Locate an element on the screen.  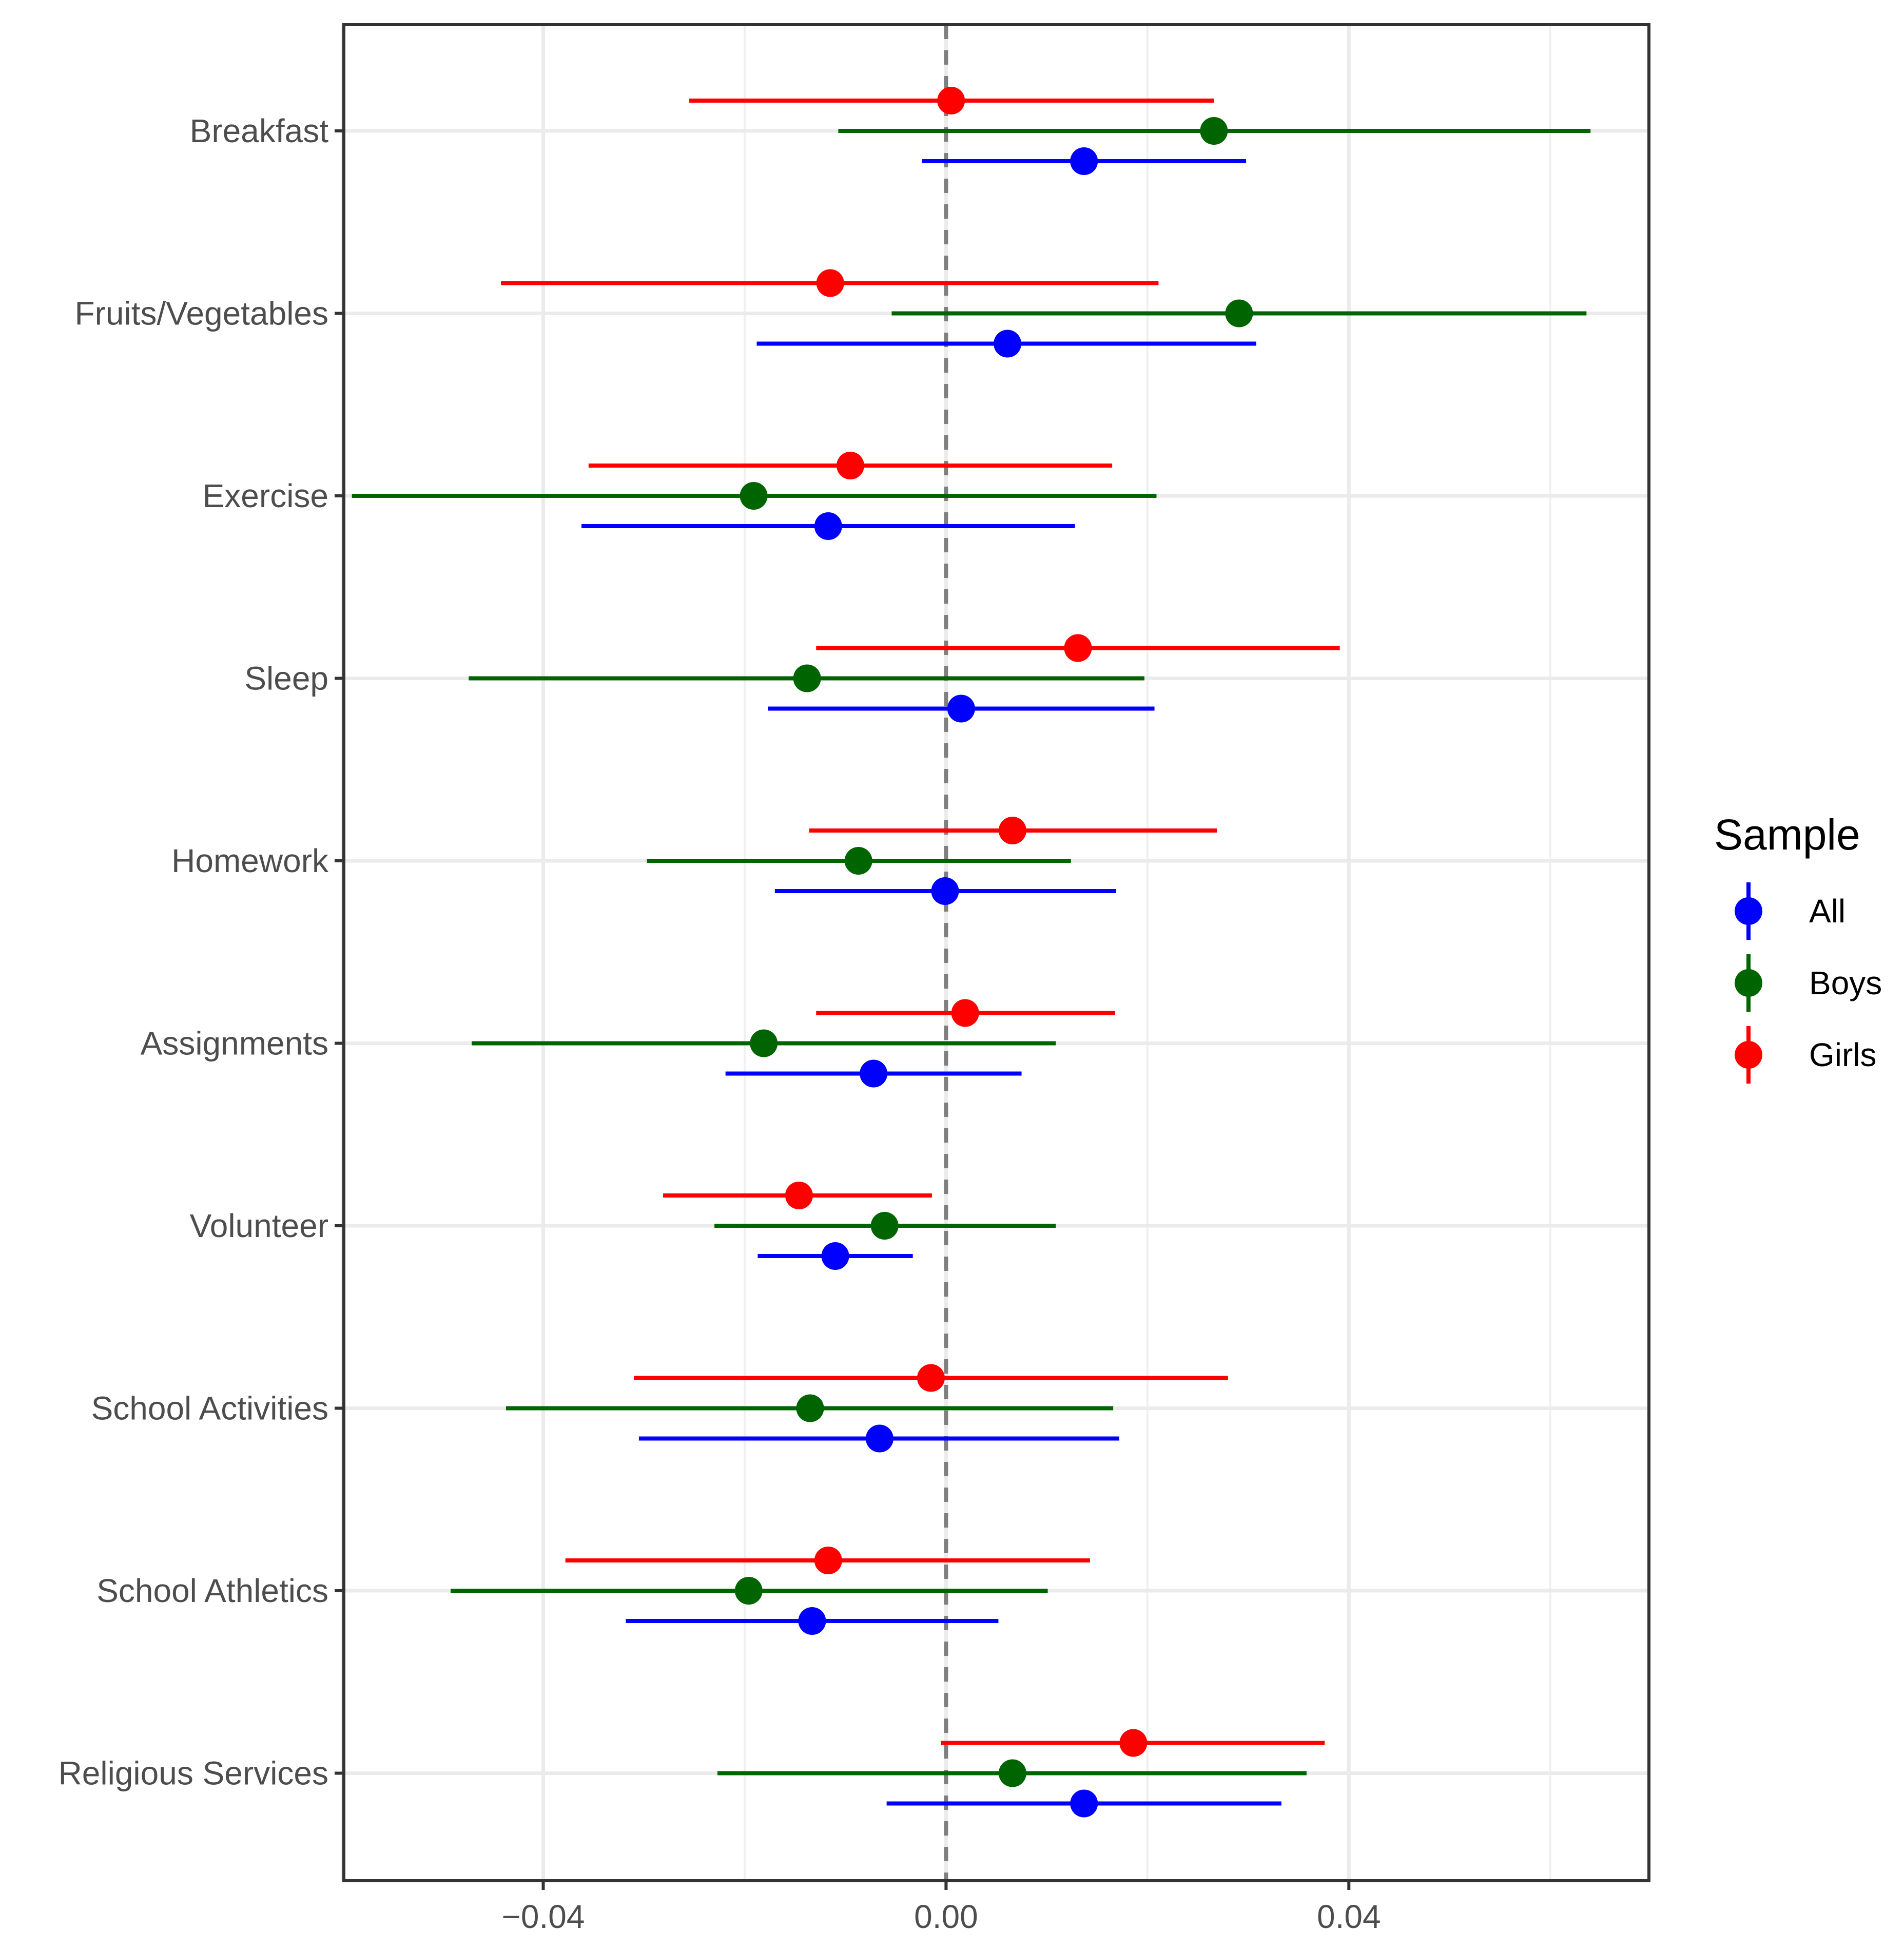
y-tick-label: Religious Services is located at coordinates (193, 1773).